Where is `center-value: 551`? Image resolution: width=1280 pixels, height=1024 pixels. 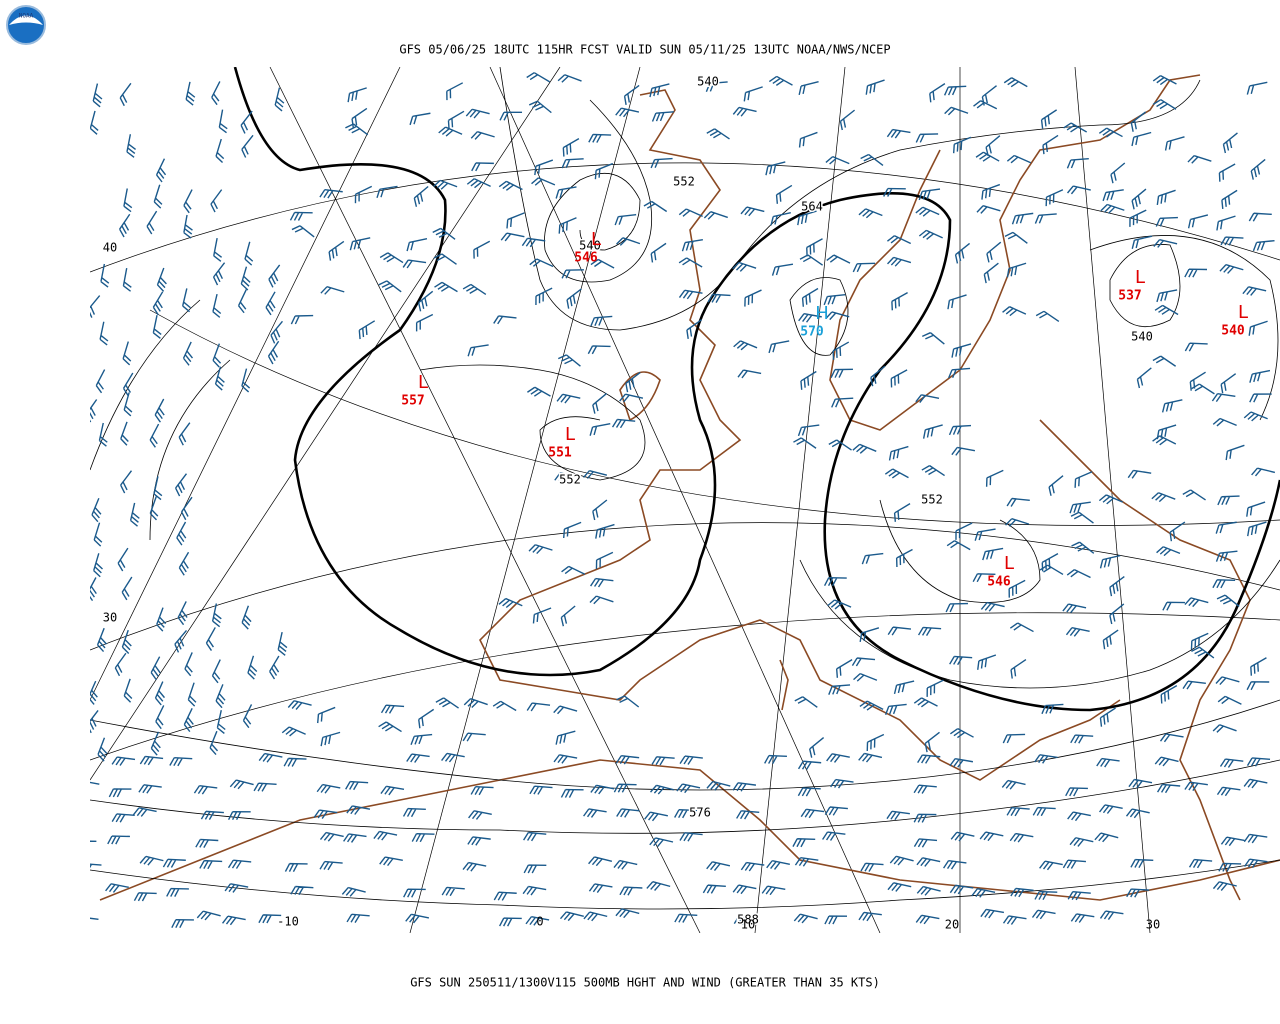 center-value: 551 is located at coordinates (560, 453).